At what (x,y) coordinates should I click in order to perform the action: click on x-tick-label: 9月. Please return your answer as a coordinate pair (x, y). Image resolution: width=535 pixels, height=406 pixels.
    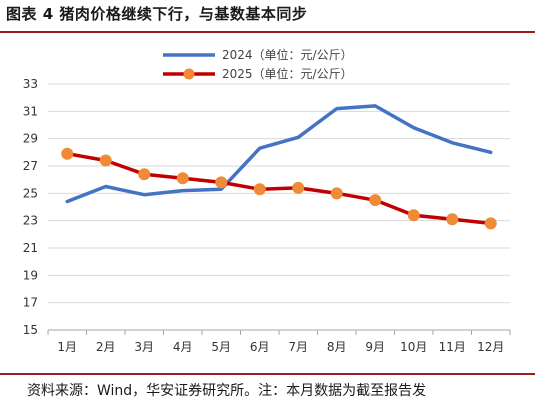
    Looking at the image, I should click on (375, 347).